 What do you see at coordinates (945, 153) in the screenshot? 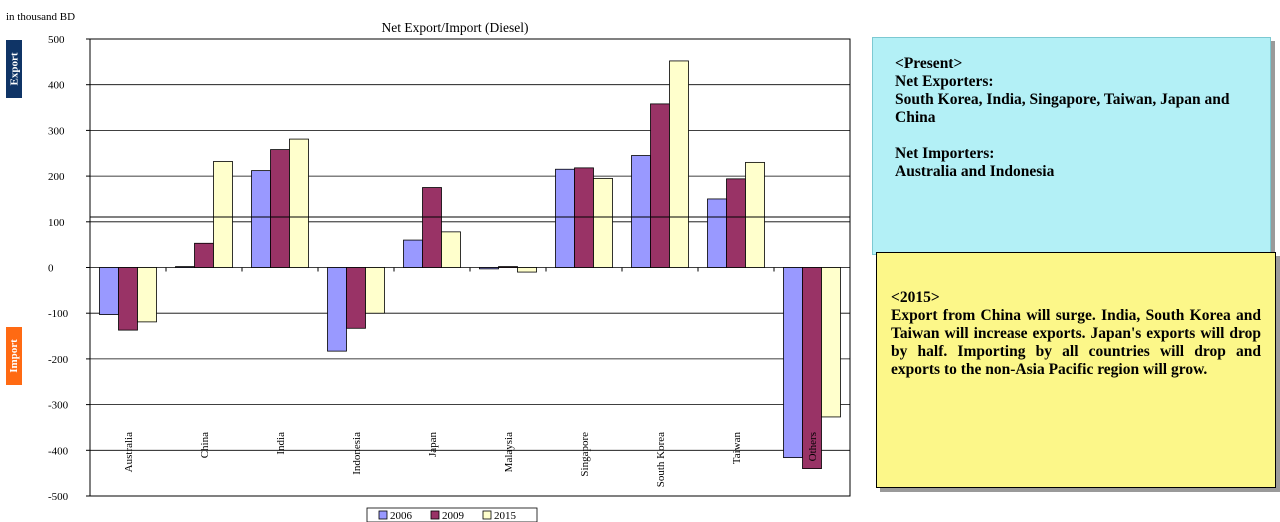
I see `importers-heading: Net Importers:` at bounding box center [945, 153].